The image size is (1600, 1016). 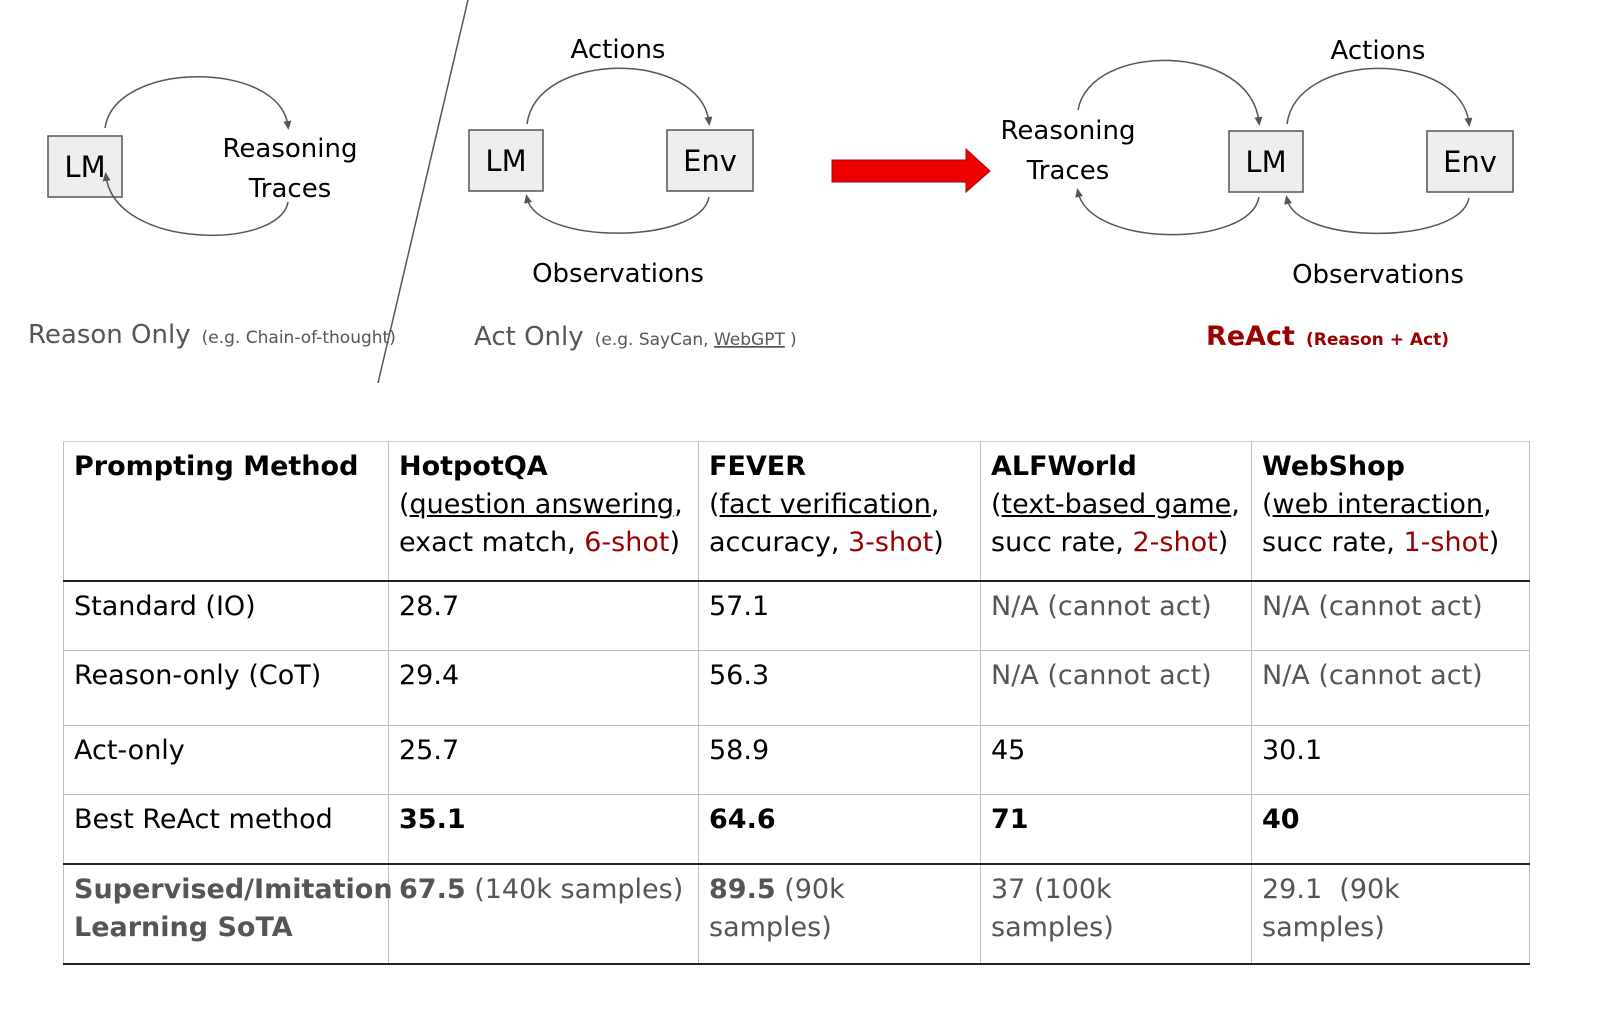 What do you see at coordinates (1167, 212) in the screenshot?
I see `react-traces-bottom-arrow` at bounding box center [1167, 212].